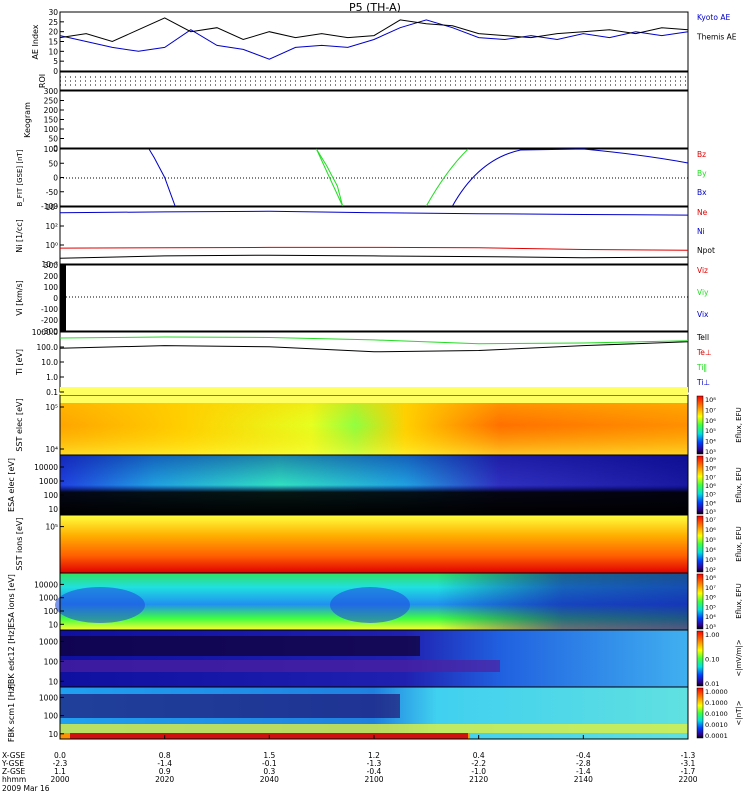  Describe the element at coordinates (688, 763) in the screenshot. I see `ephemeris-value: -3.1` at that location.